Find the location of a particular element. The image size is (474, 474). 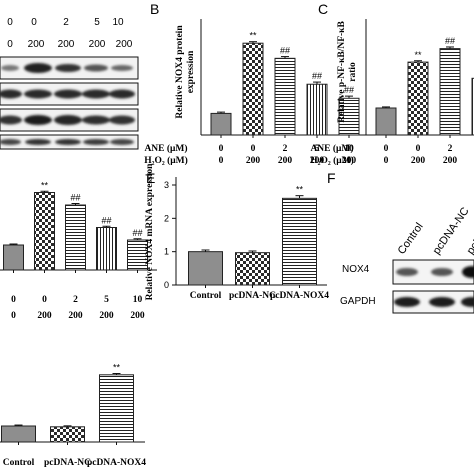

blot-a-header-1-lane-1: 0 is located at coordinates (10, 22).